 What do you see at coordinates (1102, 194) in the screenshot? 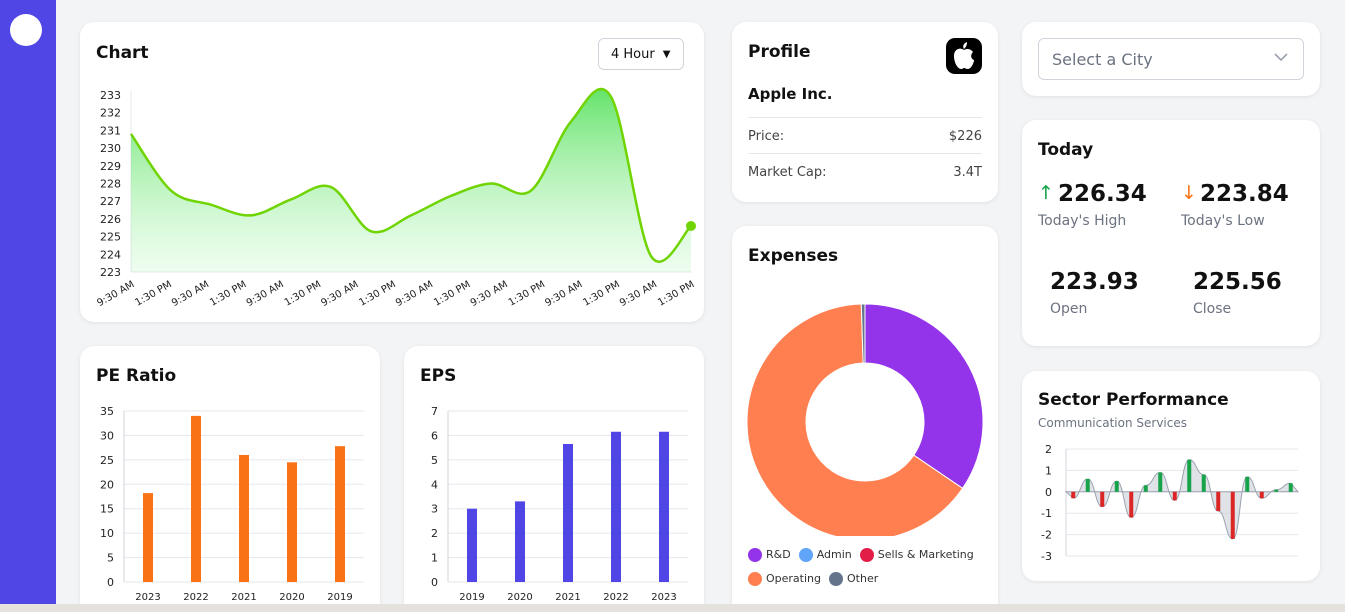
I see `today-high-value: 226.34` at bounding box center [1102, 194].